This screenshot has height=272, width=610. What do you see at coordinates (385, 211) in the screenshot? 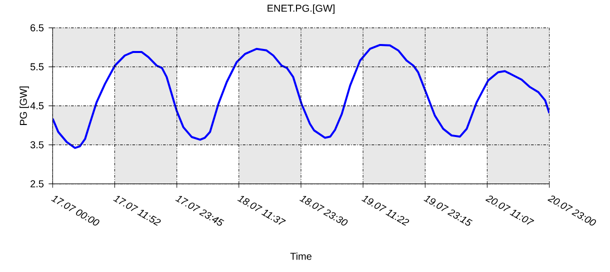
I see `x-tick-label: 19.07 11:22` at bounding box center [385, 211].